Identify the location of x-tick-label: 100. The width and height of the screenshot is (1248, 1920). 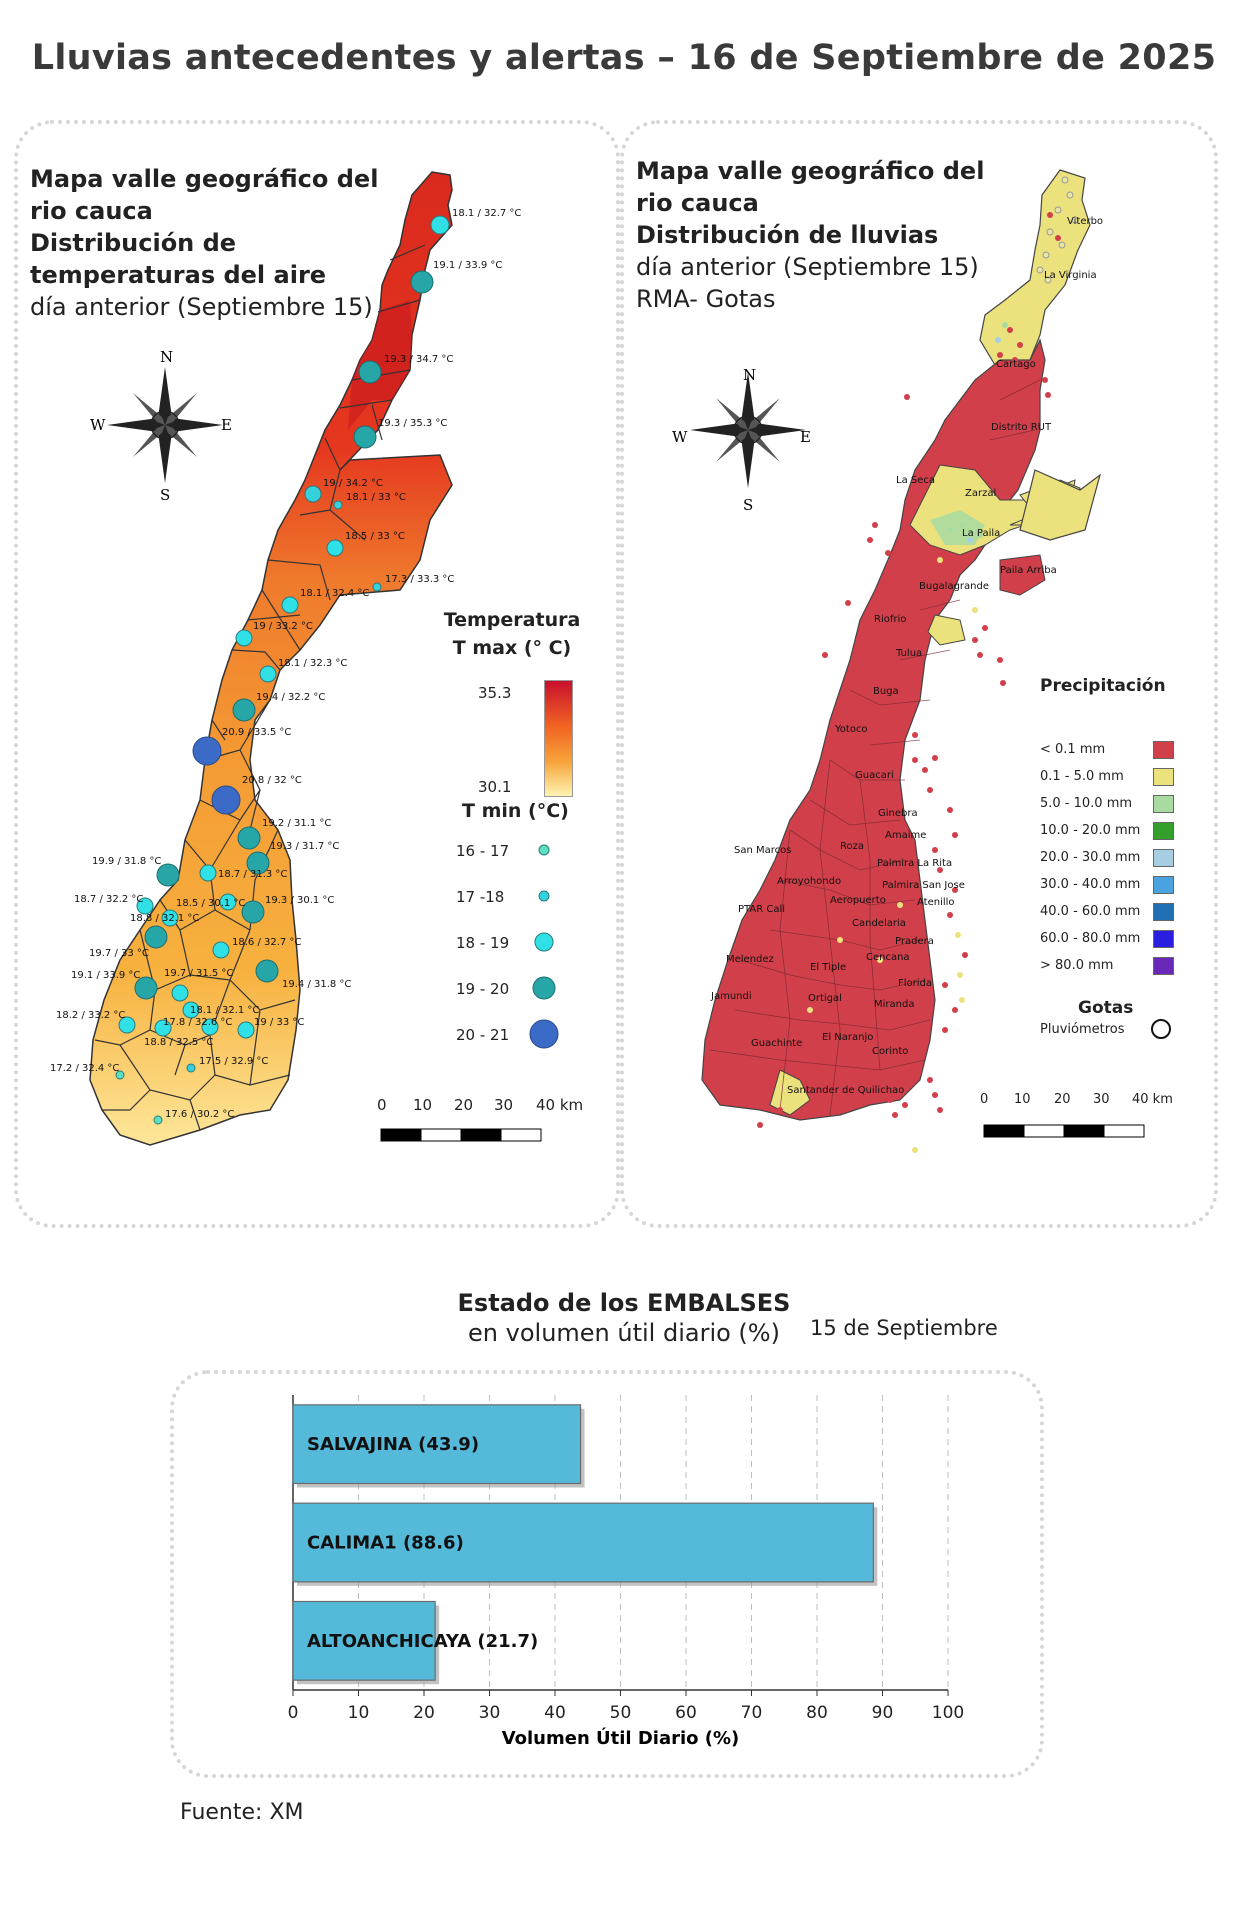
(948, 1713).